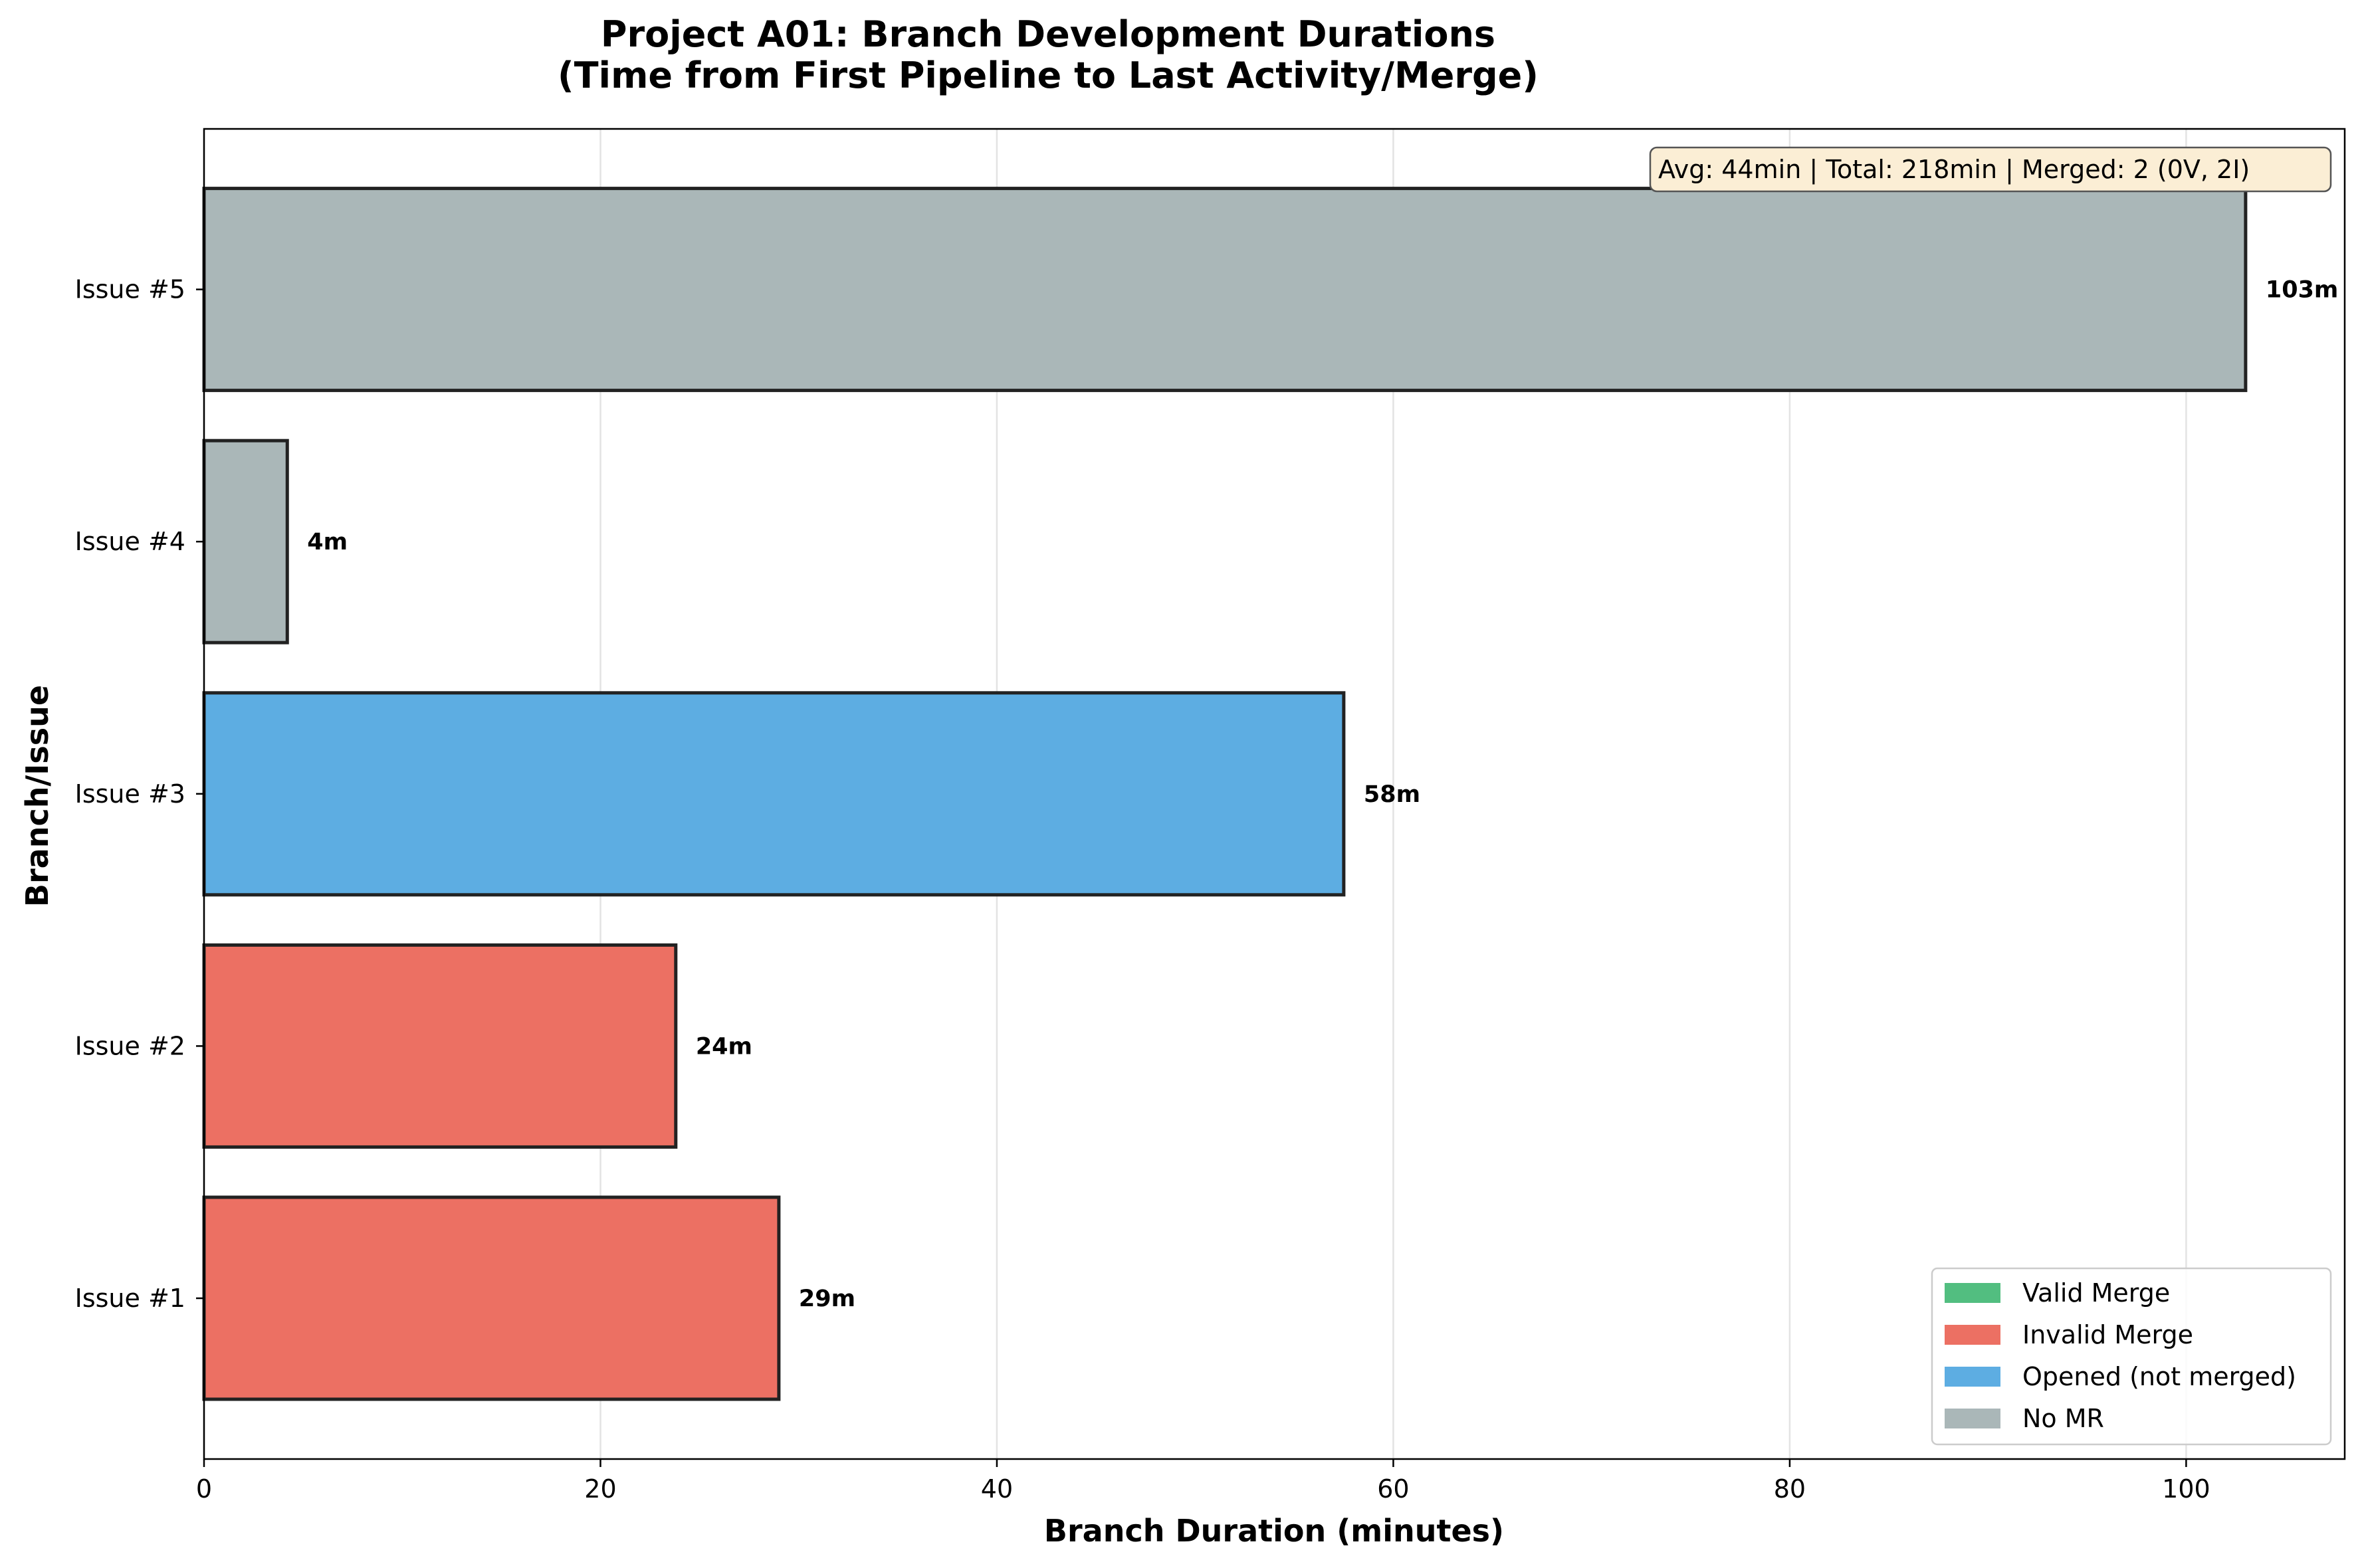  I want to click on y-tick-label: Issue #4, so click(130, 541).